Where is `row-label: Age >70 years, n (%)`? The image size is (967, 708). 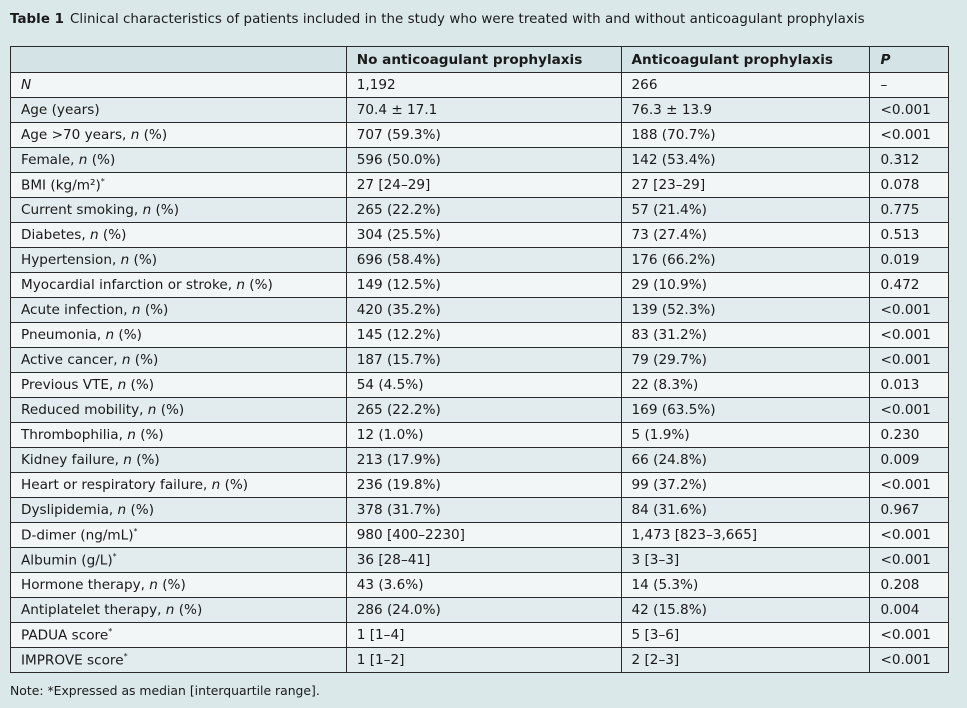
row-label: Age >70 years, n (%) is located at coordinates (178, 135).